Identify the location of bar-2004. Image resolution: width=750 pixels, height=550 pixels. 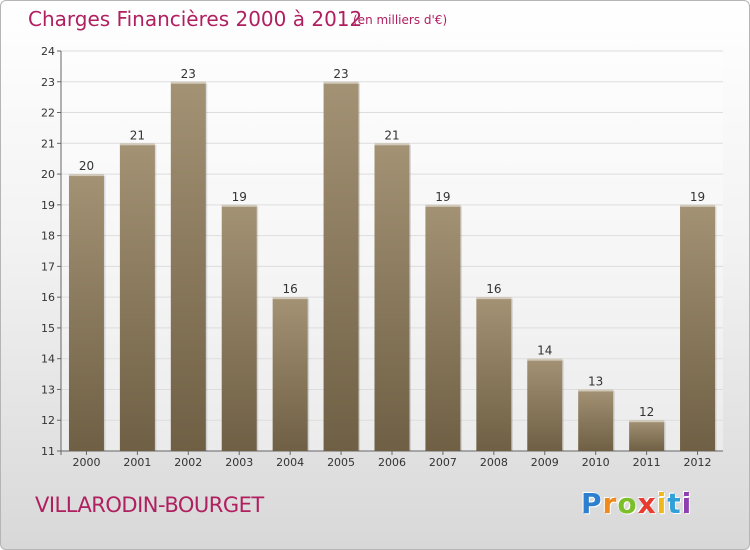
(290, 374).